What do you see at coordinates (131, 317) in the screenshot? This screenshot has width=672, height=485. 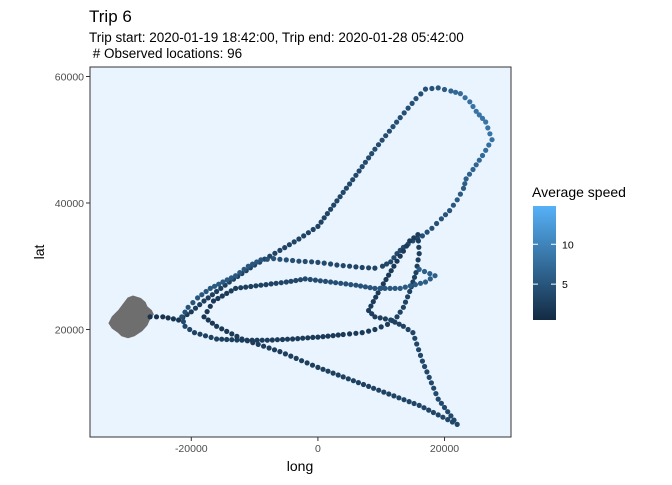 I see `land-layer` at bounding box center [131, 317].